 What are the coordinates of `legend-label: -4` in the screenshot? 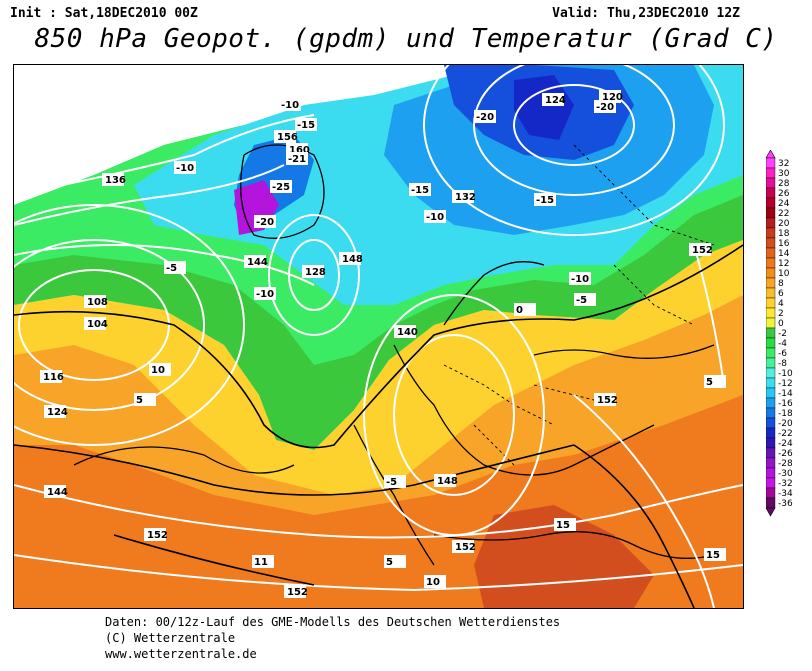 It's located at (782, 344).